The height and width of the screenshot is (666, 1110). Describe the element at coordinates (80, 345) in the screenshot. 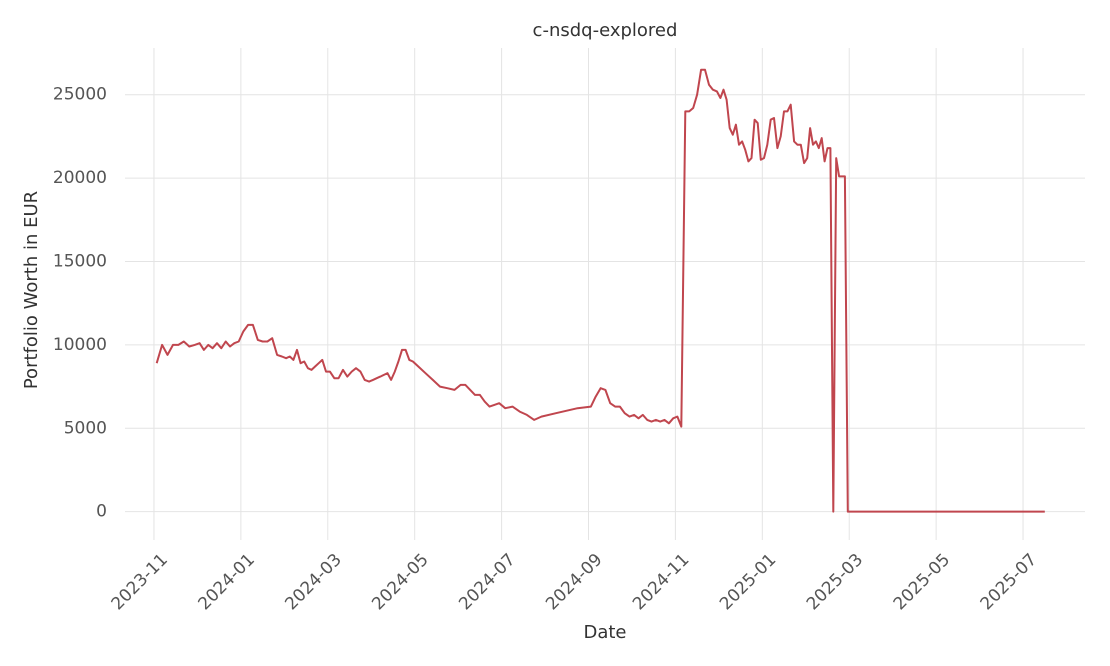

I see `y-tick-label: 10000` at that location.